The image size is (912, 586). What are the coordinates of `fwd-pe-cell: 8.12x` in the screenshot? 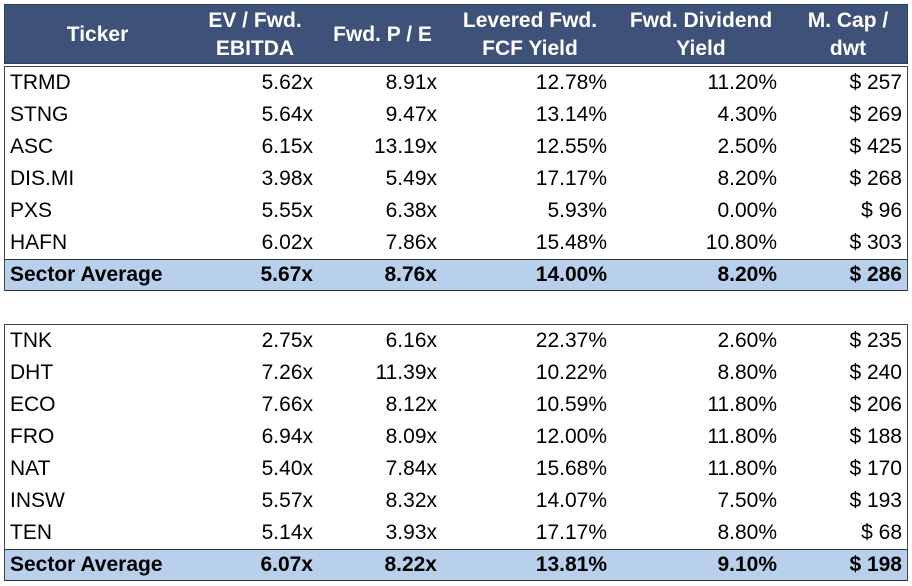 It's located at (411, 404).